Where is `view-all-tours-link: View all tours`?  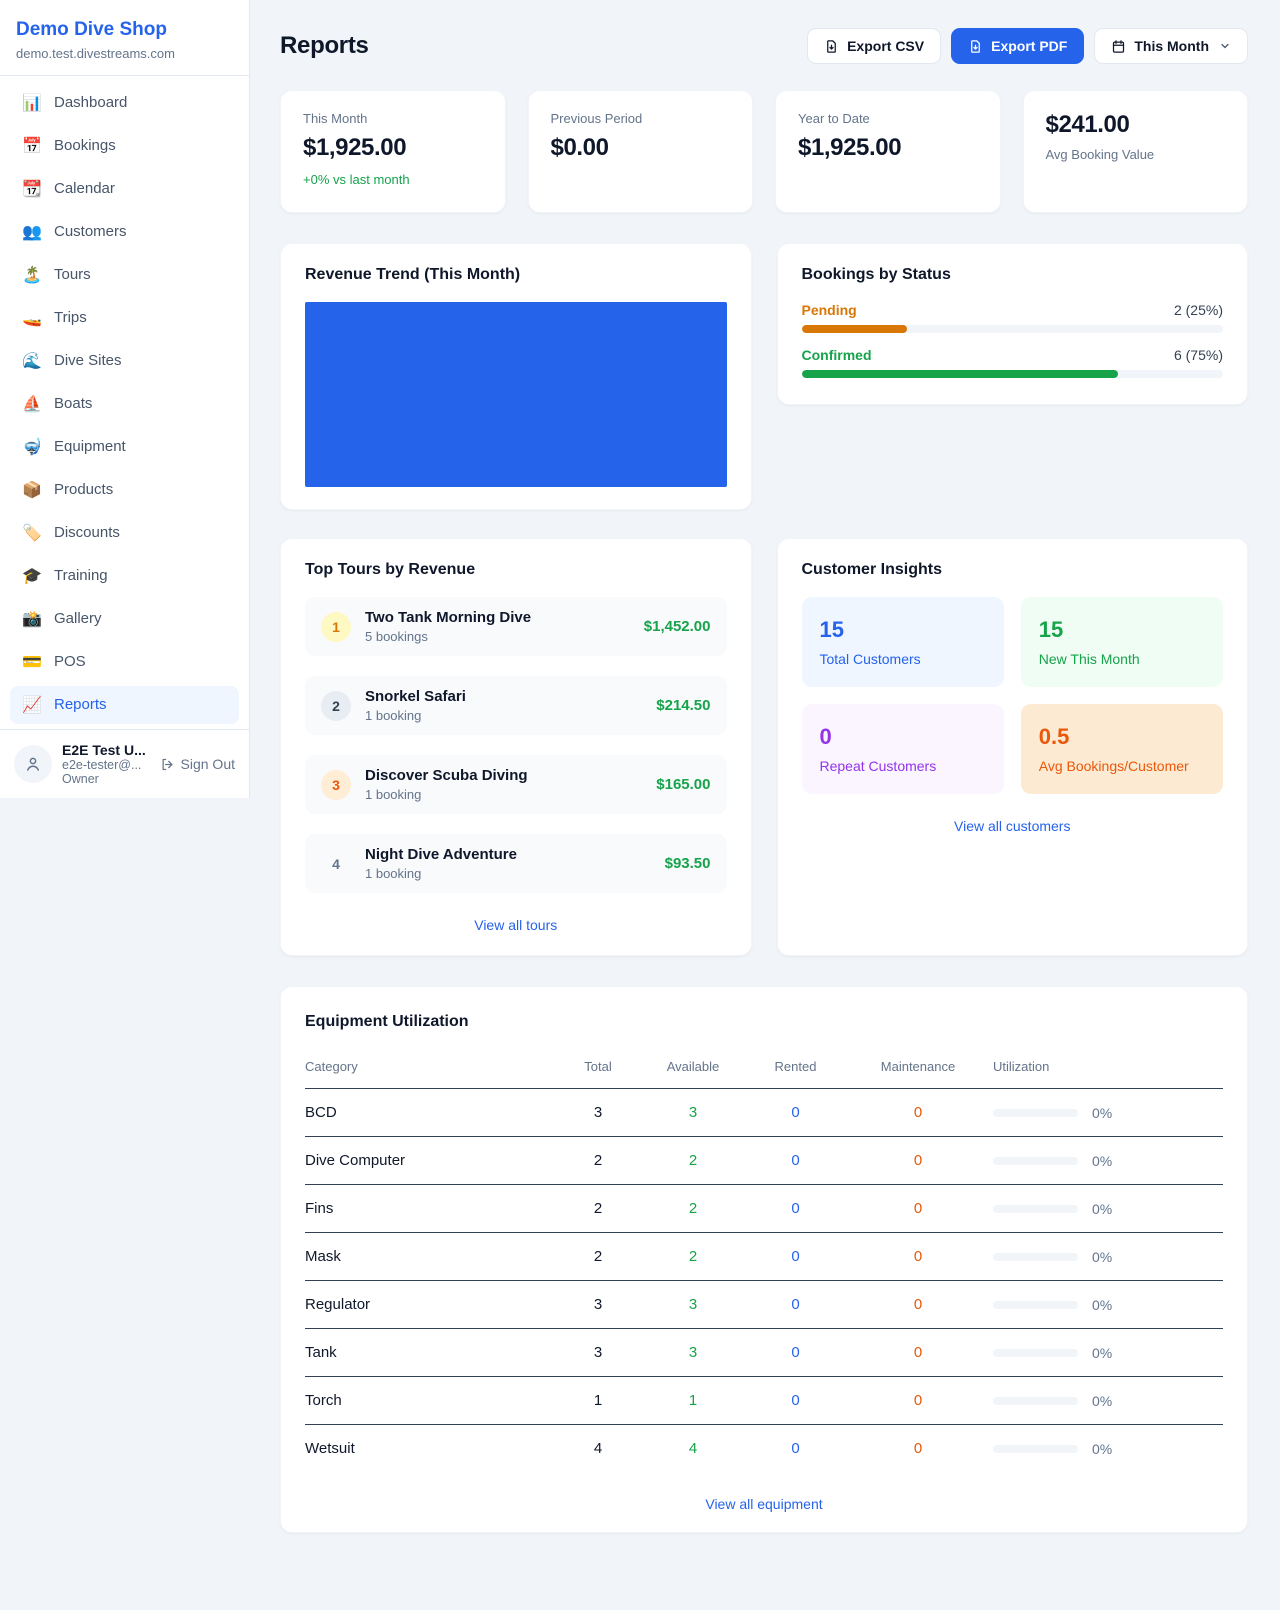 view-all-tours-link: View all tours is located at coordinates (516, 925).